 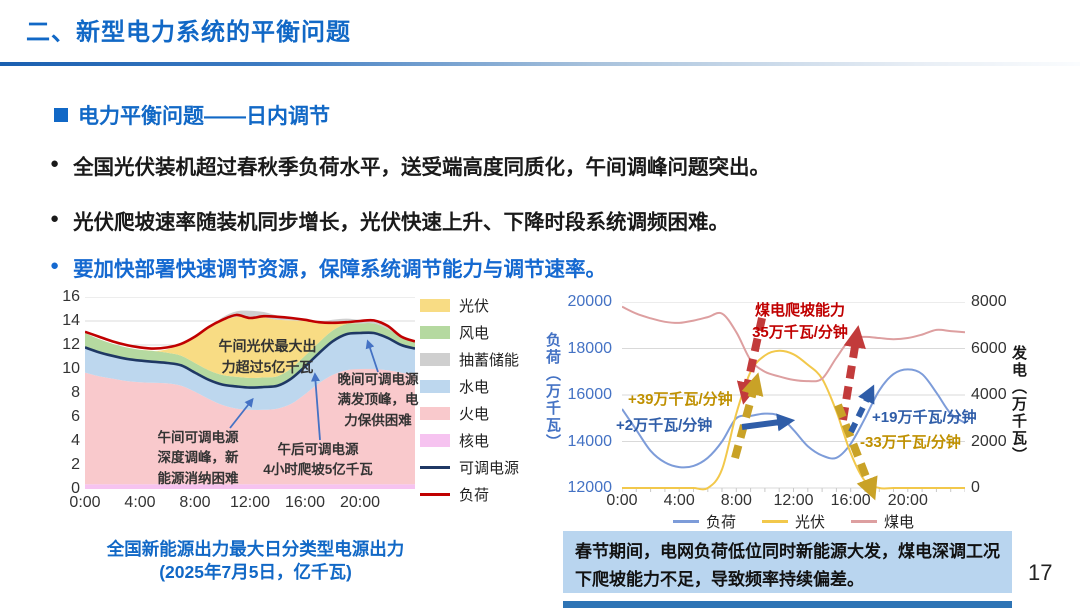 What do you see at coordinates (474, 414) in the screenshot?
I see `tick-label: 火电` at bounding box center [474, 414].